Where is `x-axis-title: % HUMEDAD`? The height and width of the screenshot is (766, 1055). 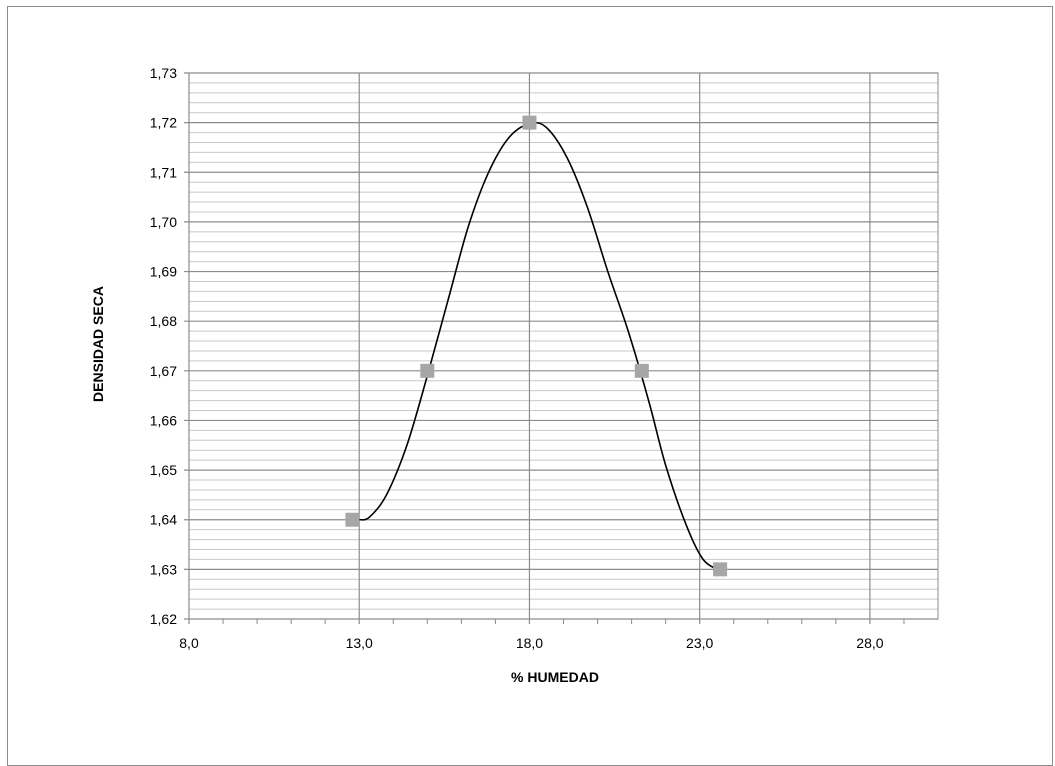 x-axis-title: % HUMEDAD is located at coordinates (555, 677).